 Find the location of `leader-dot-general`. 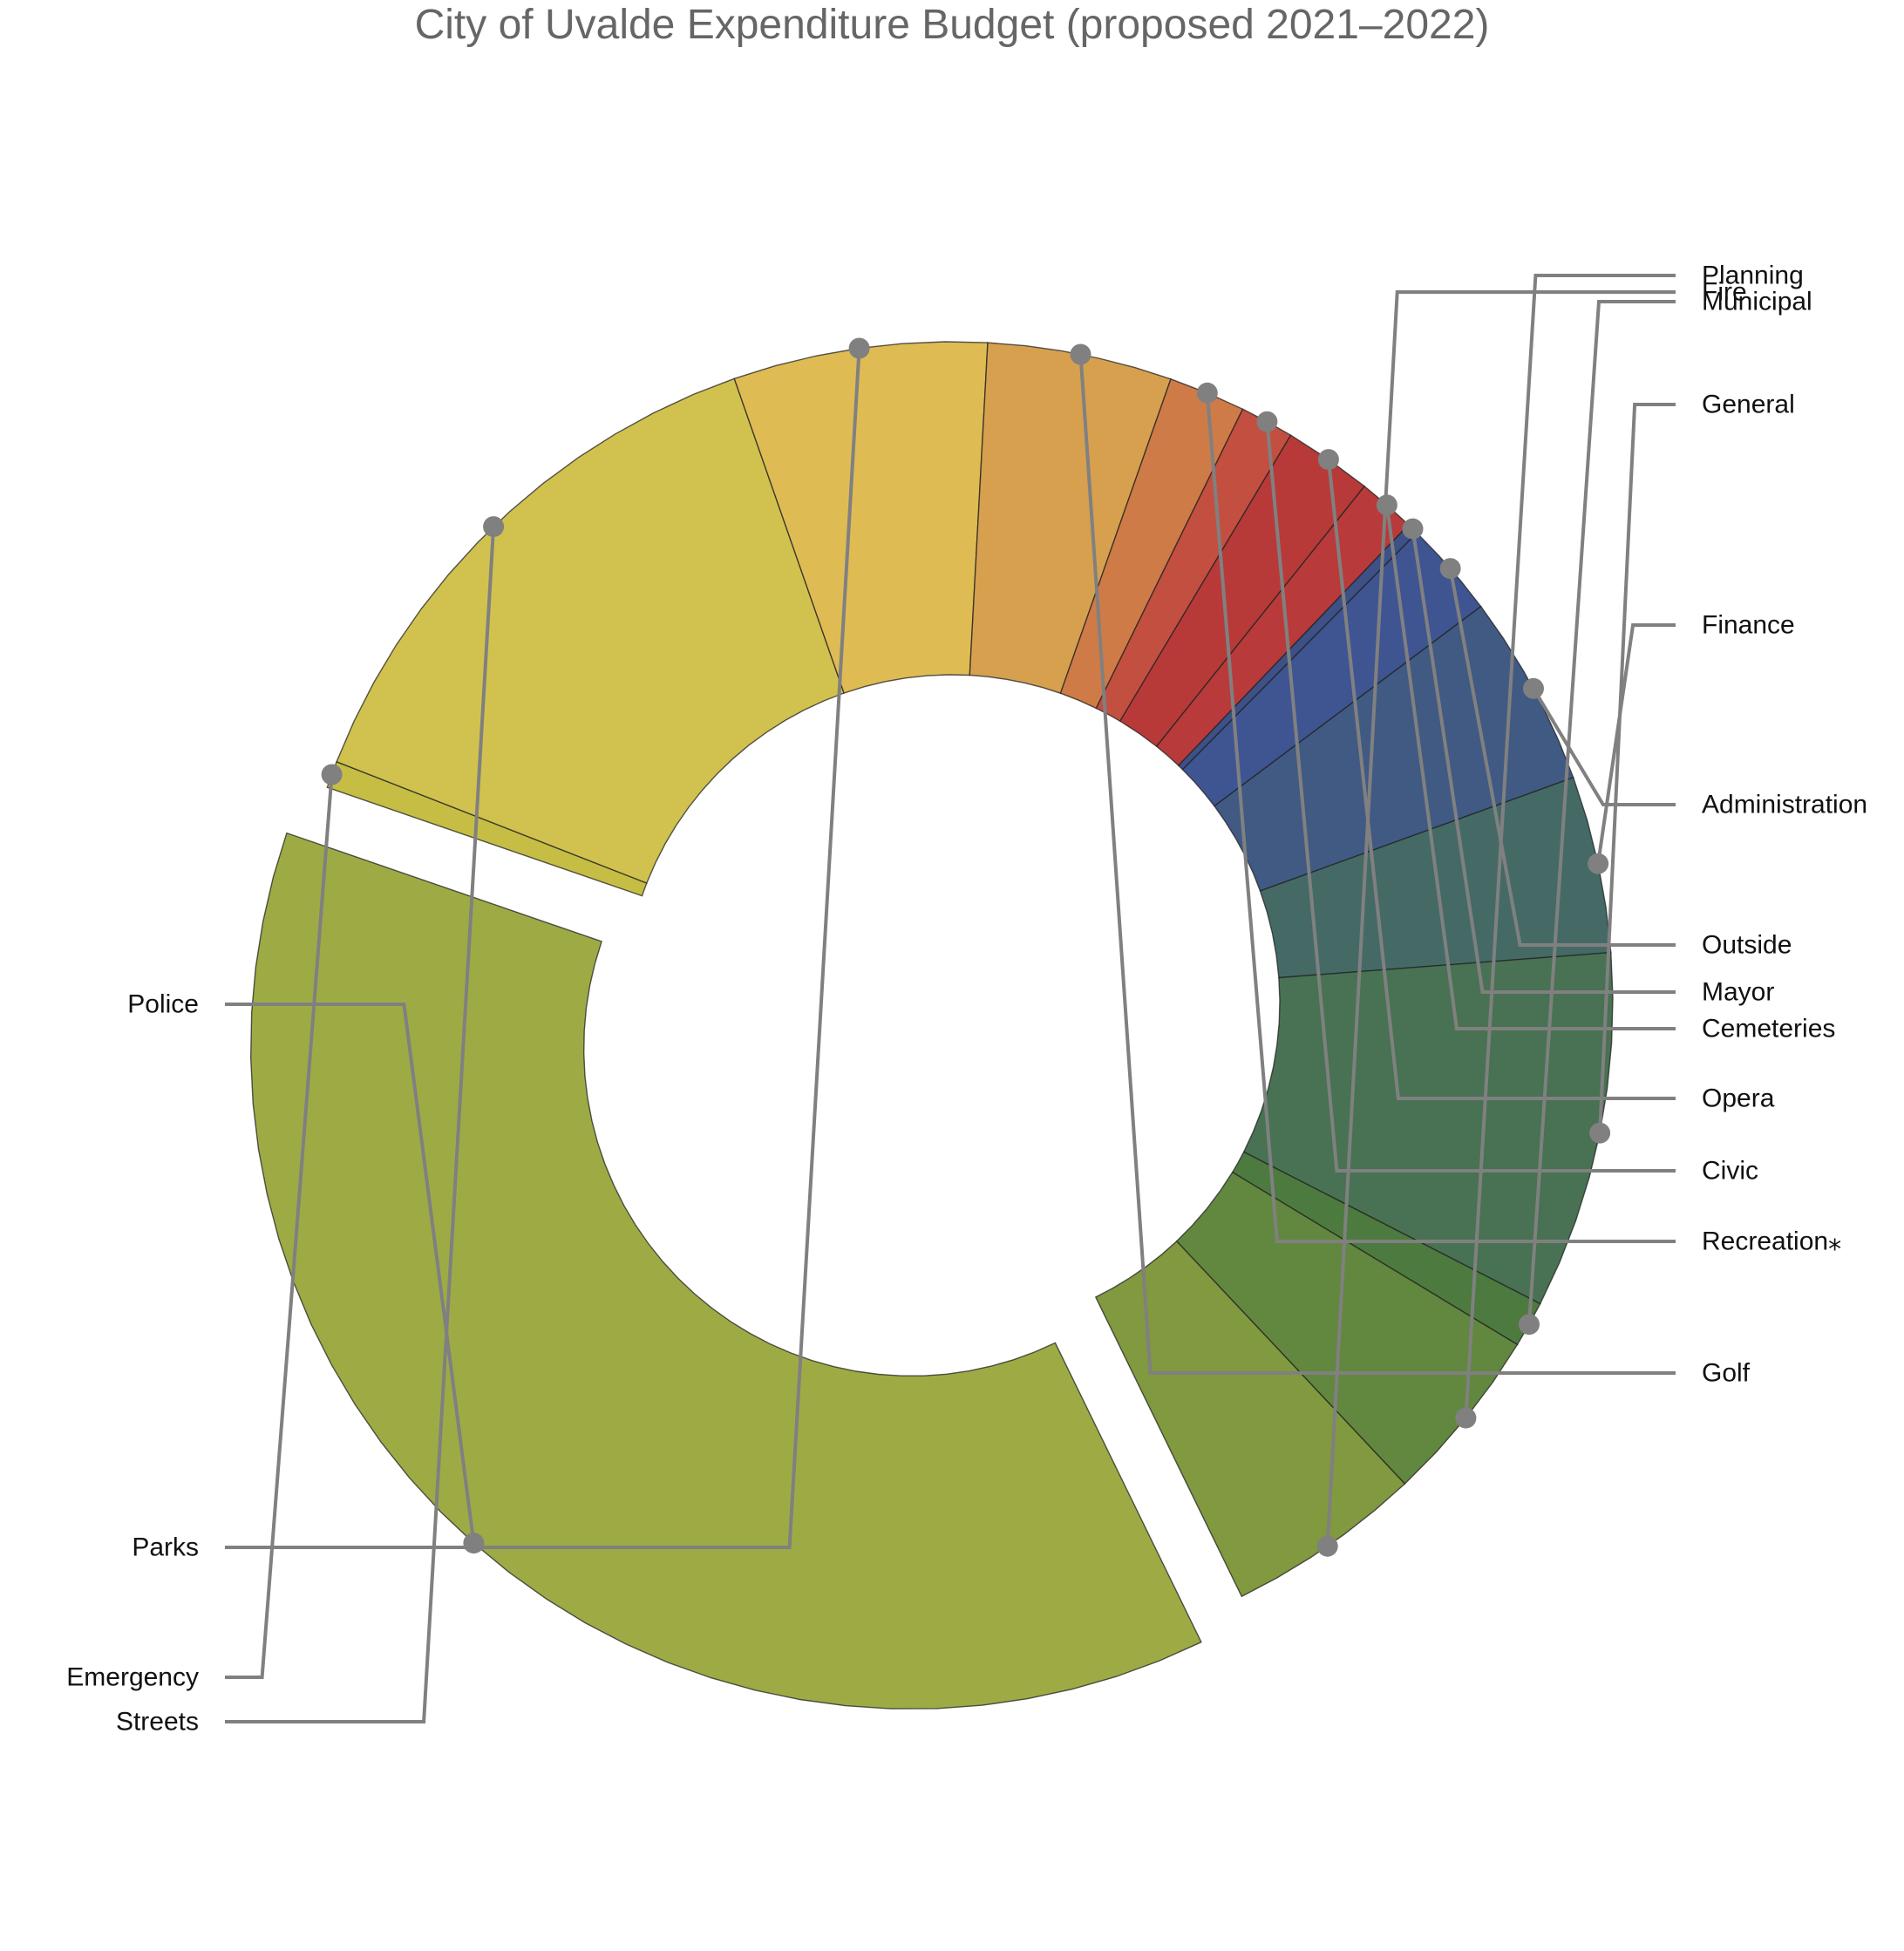

leader-dot-general is located at coordinates (1600, 1133).